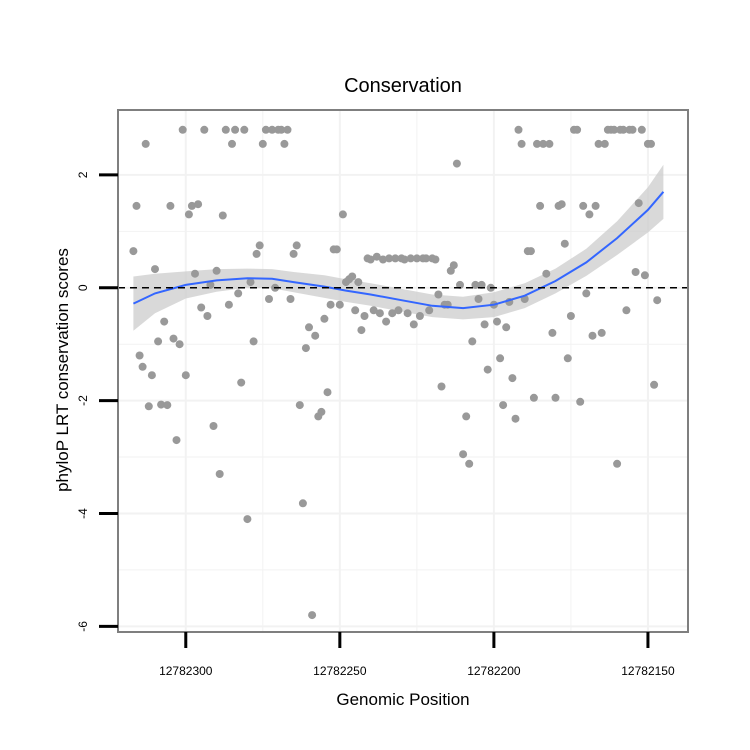 The width and height of the screenshot is (750, 750). I want to click on y-axis-label: phyloP LRT conservation scores, so click(62, 370).